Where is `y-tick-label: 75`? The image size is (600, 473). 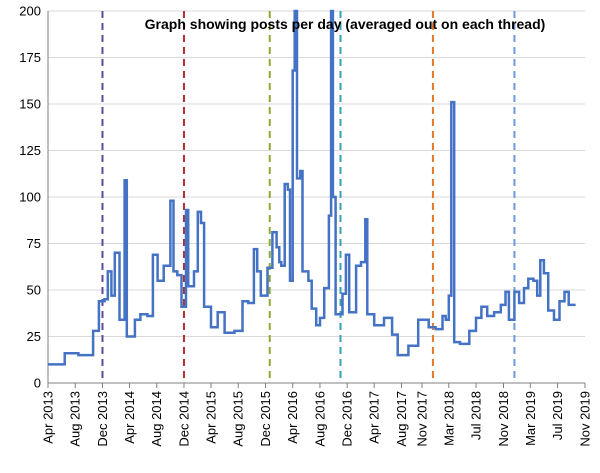
y-tick-label: 75 is located at coordinates (34, 243).